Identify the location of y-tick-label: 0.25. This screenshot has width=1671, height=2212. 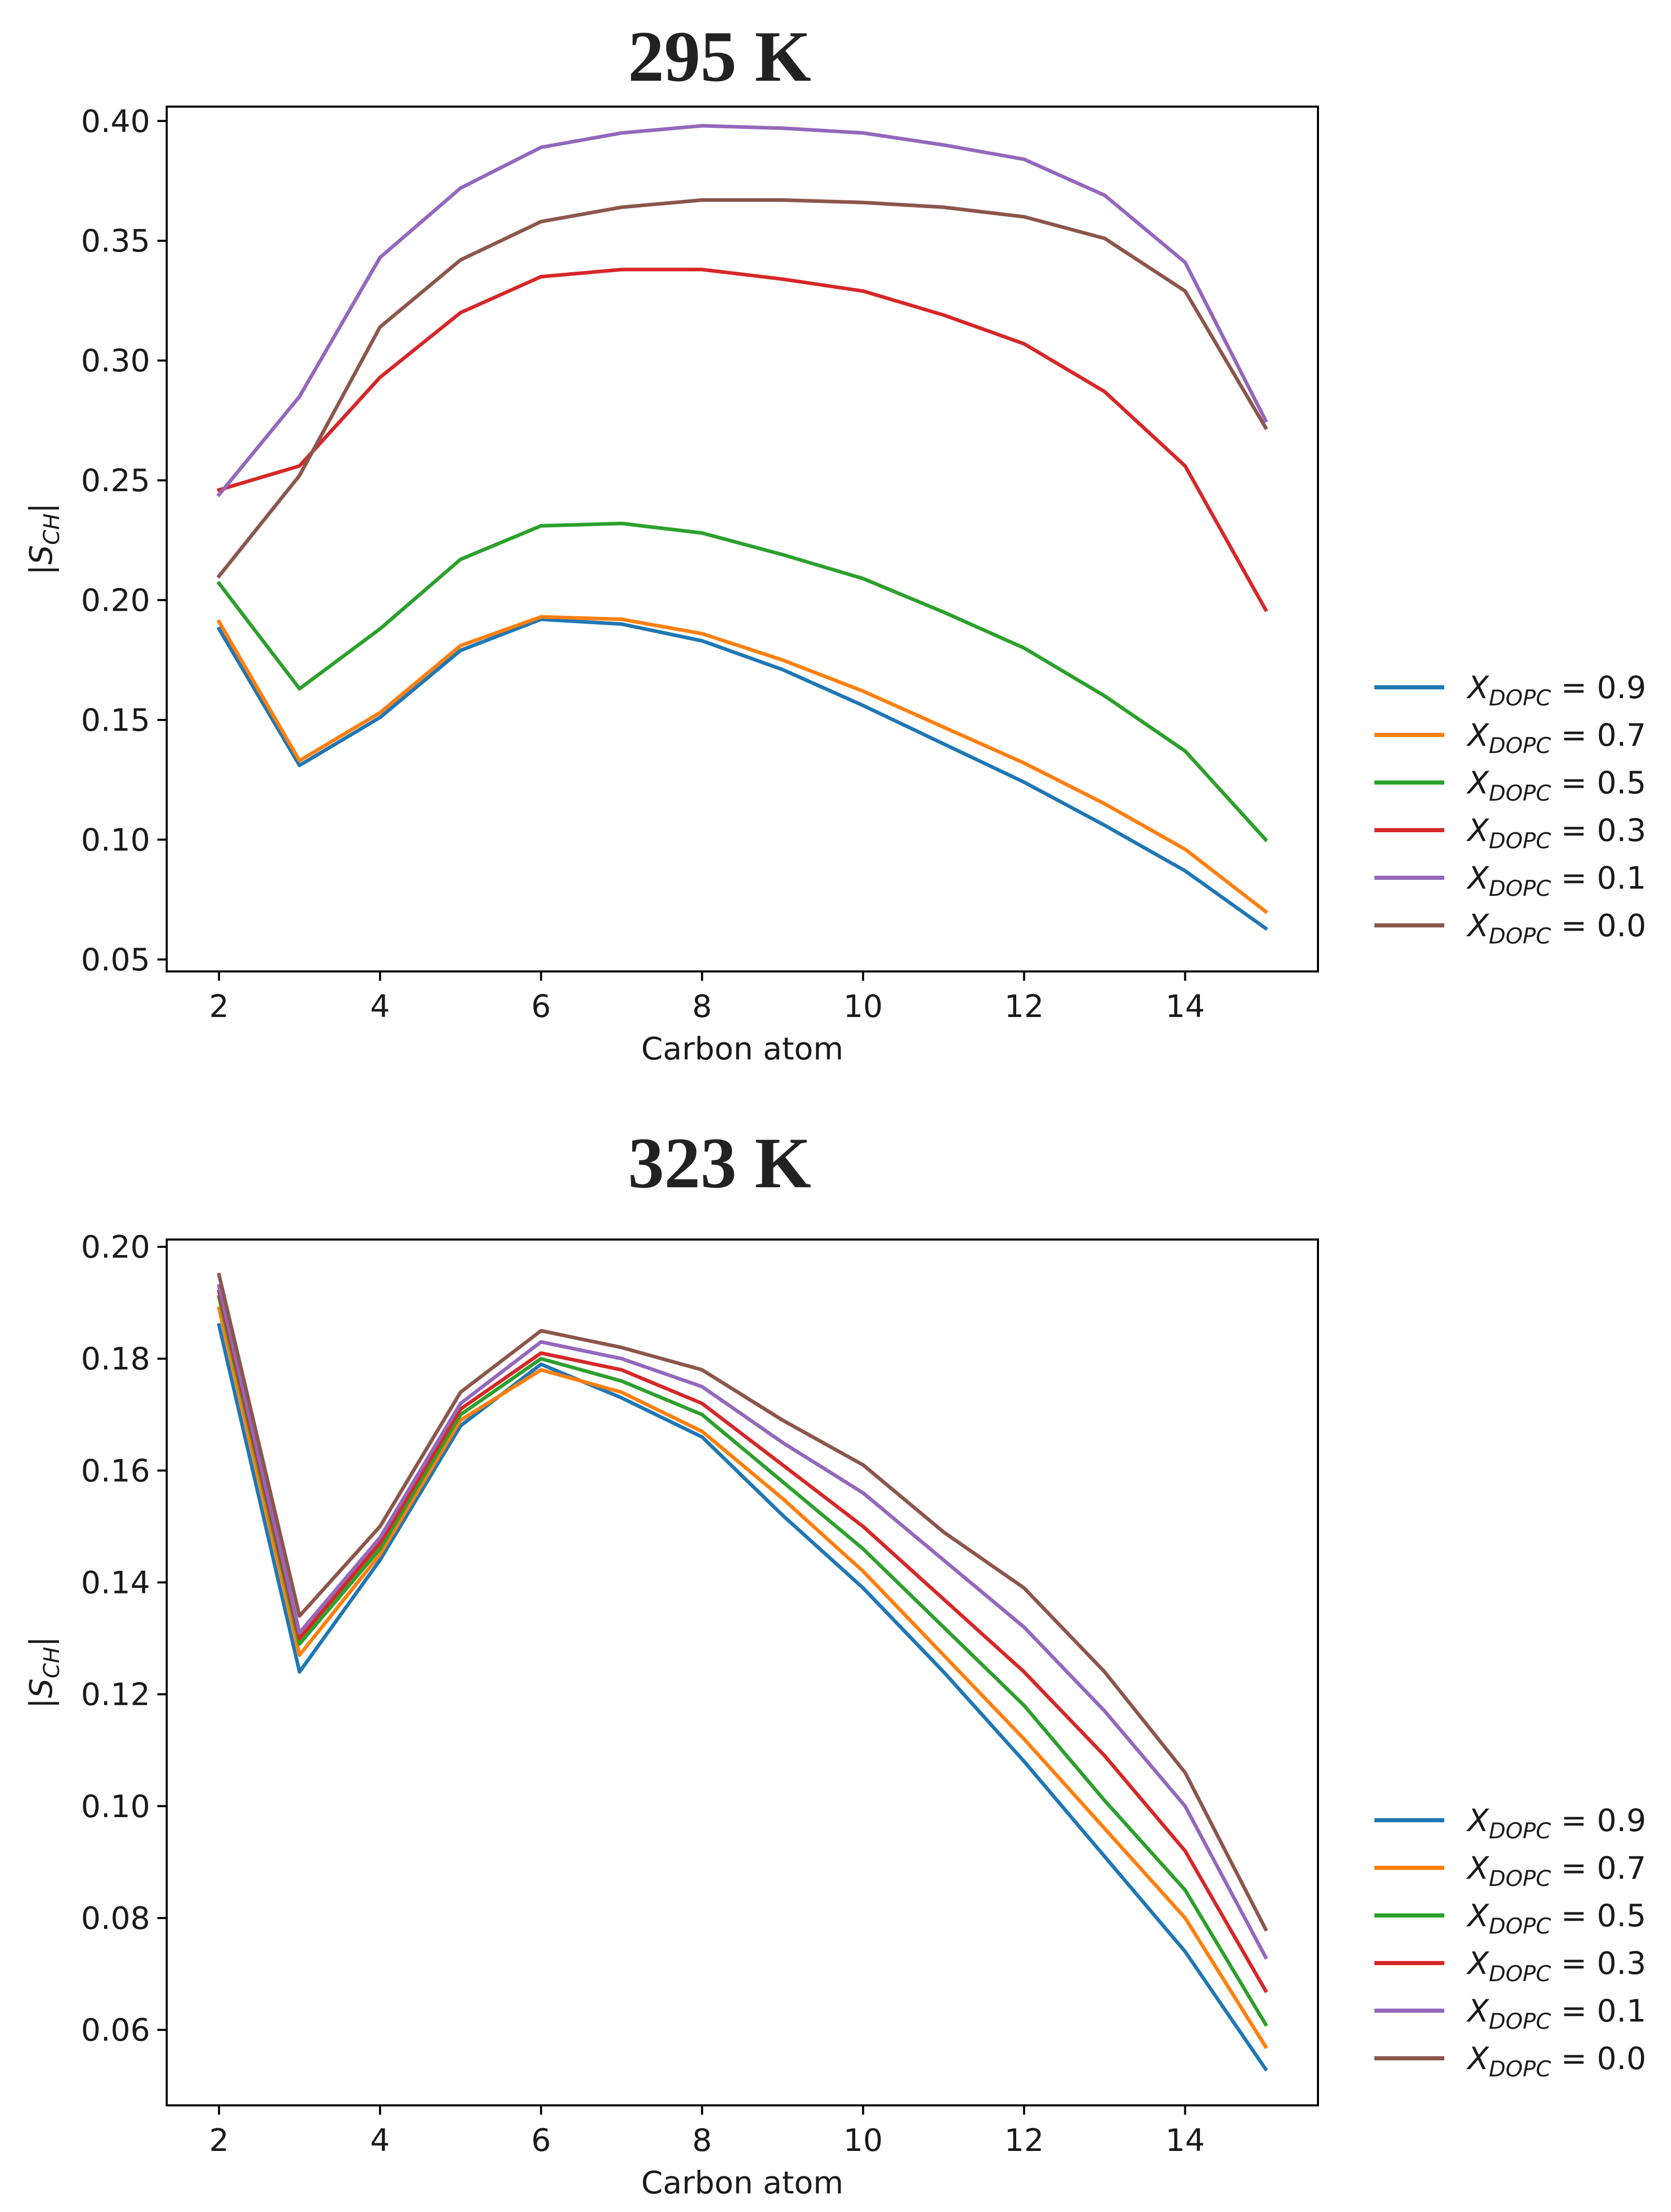
(115, 481).